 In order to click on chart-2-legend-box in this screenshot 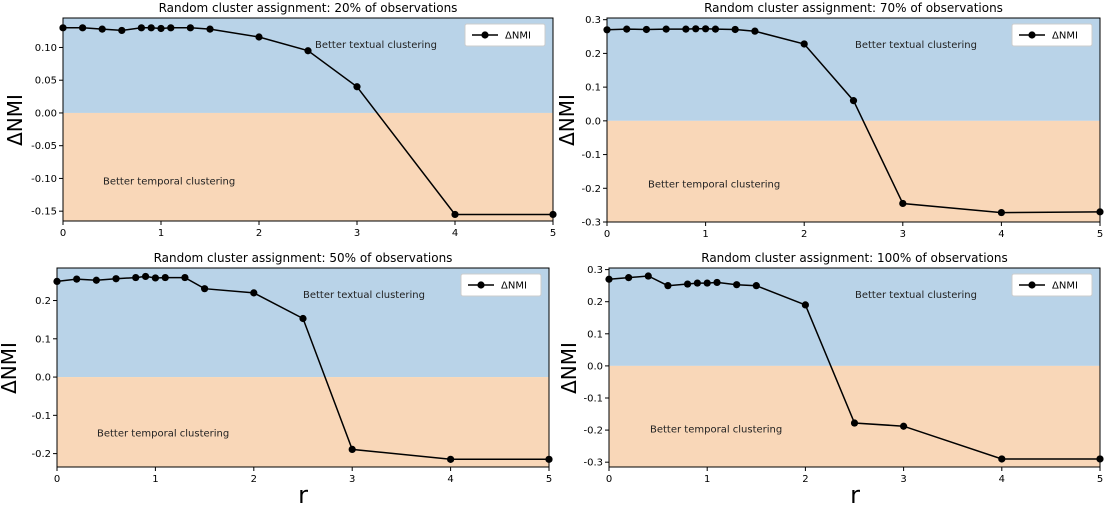, I will do `click(501, 285)`.